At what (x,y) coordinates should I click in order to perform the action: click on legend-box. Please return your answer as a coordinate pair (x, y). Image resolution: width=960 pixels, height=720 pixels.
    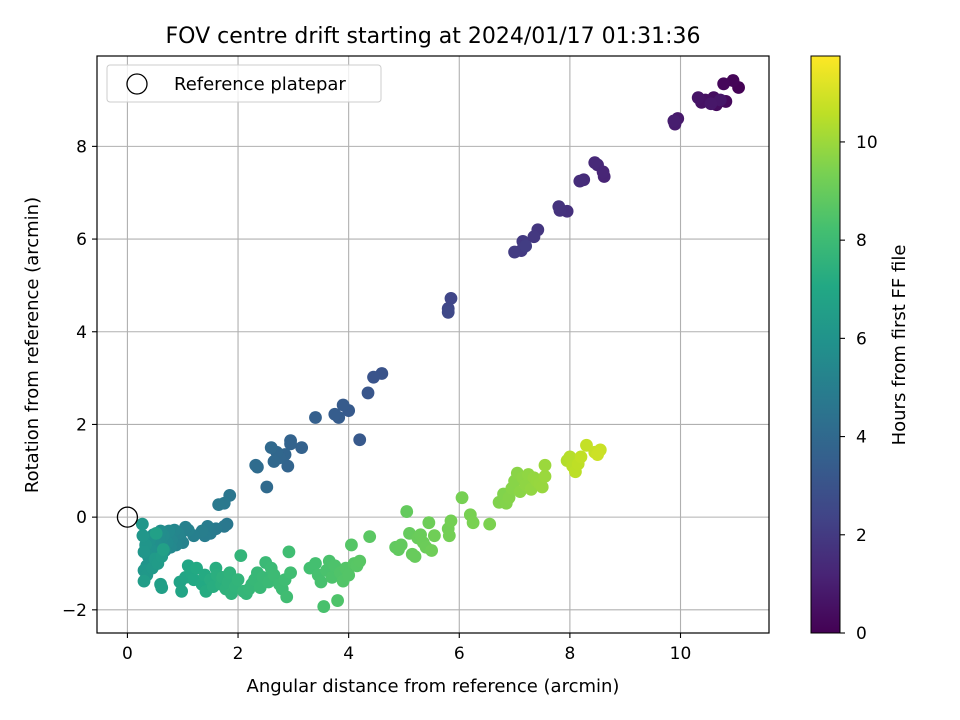
    Looking at the image, I should click on (244, 83).